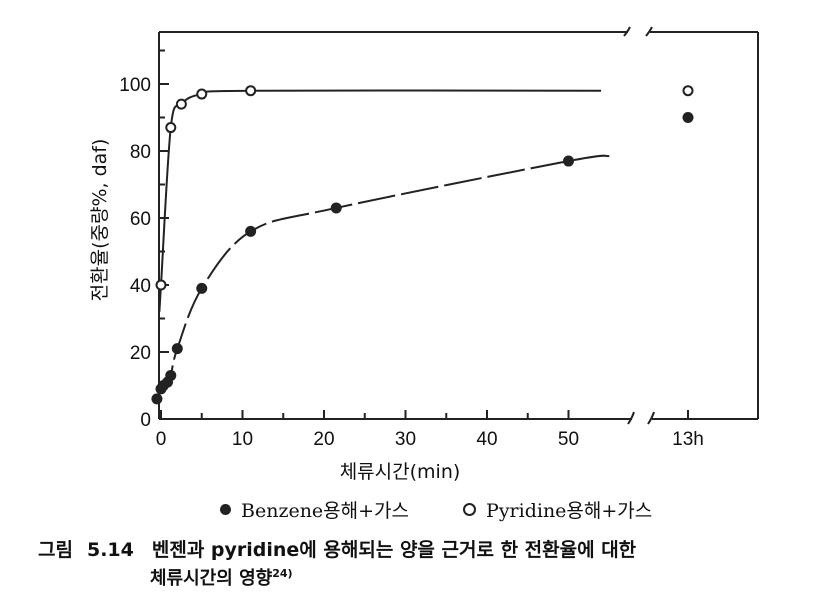 The height and width of the screenshot is (597, 816). Describe the element at coordinates (110, 550) in the screenshot. I see `caption-number: 5.14` at that location.